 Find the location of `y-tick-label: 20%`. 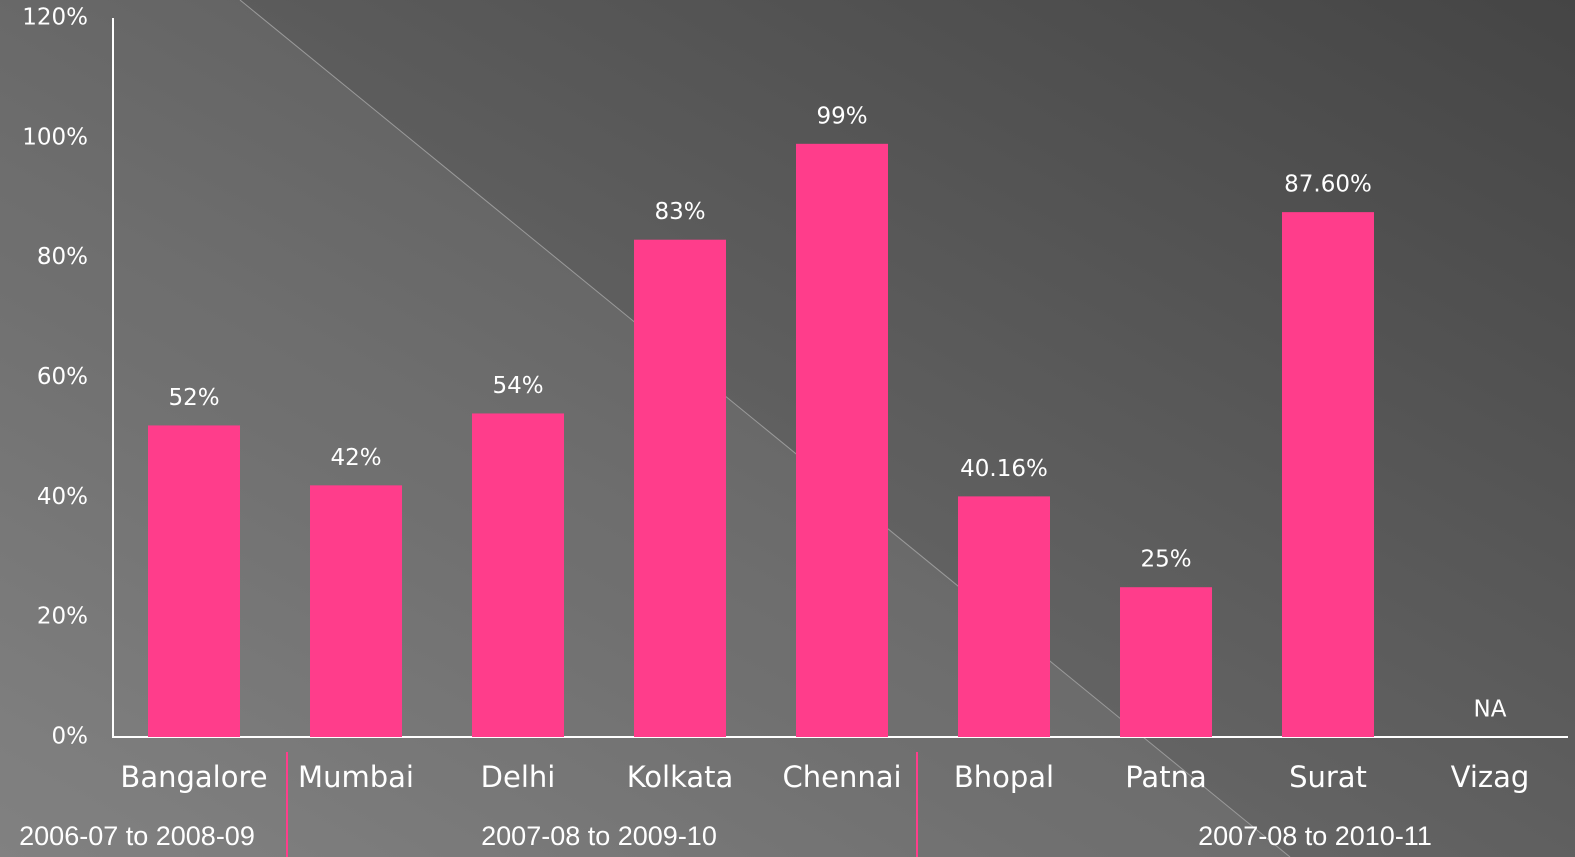

y-tick-label: 20% is located at coordinates (62, 617).